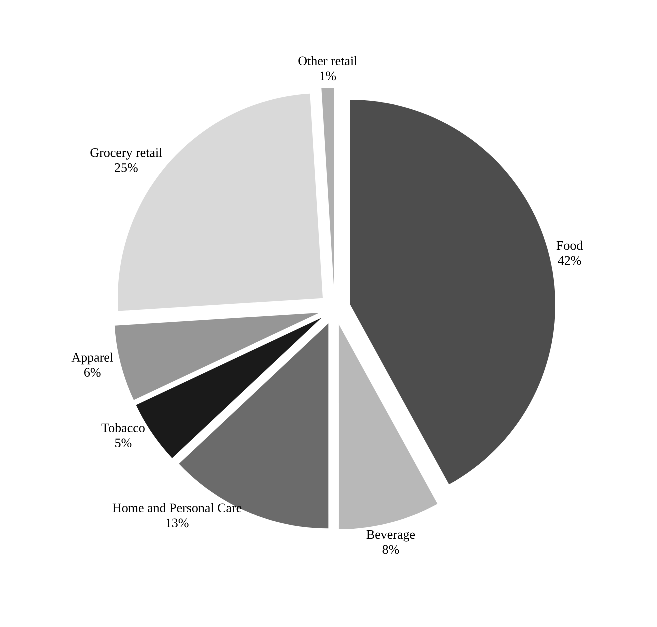 The width and height of the screenshot is (657, 627). What do you see at coordinates (570, 245) in the screenshot?
I see `slice-label: Food` at bounding box center [570, 245].